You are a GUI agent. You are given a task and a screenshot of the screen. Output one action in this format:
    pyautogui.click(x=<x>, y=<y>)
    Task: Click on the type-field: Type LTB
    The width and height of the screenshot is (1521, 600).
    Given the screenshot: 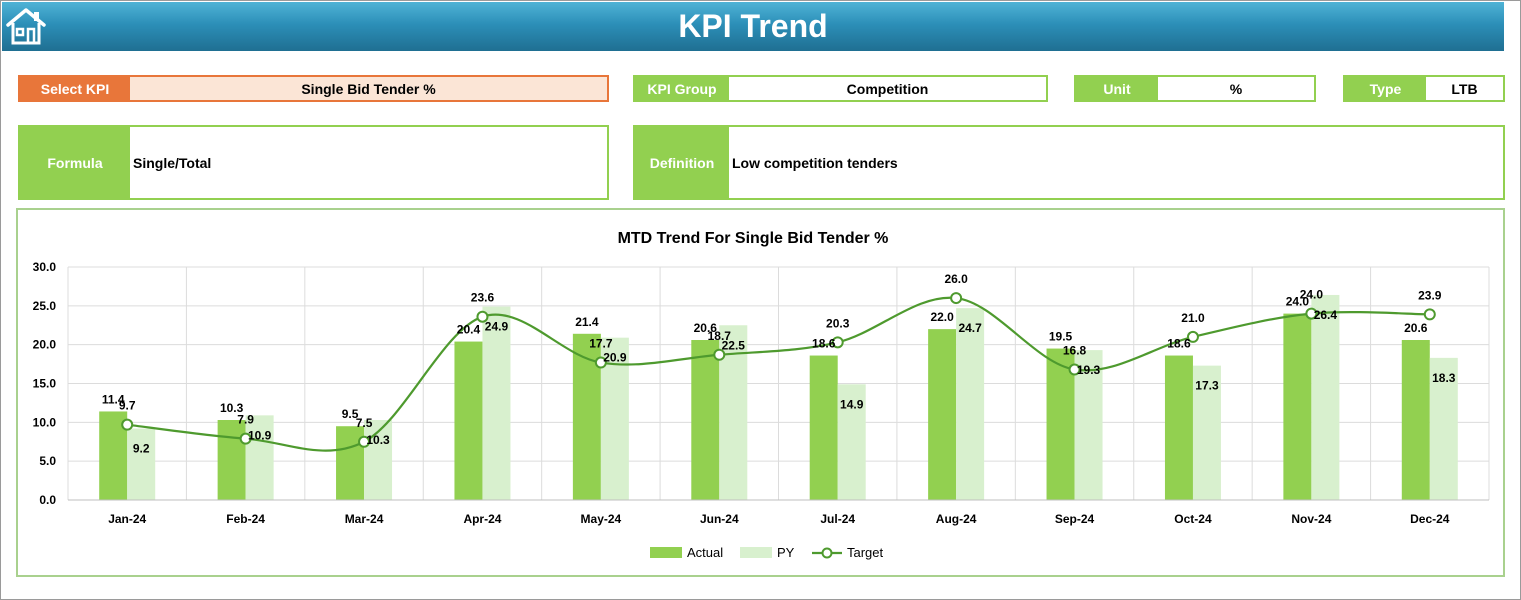 What is the action you would take?
    pyautogui.click(x=1424, y=88)
    